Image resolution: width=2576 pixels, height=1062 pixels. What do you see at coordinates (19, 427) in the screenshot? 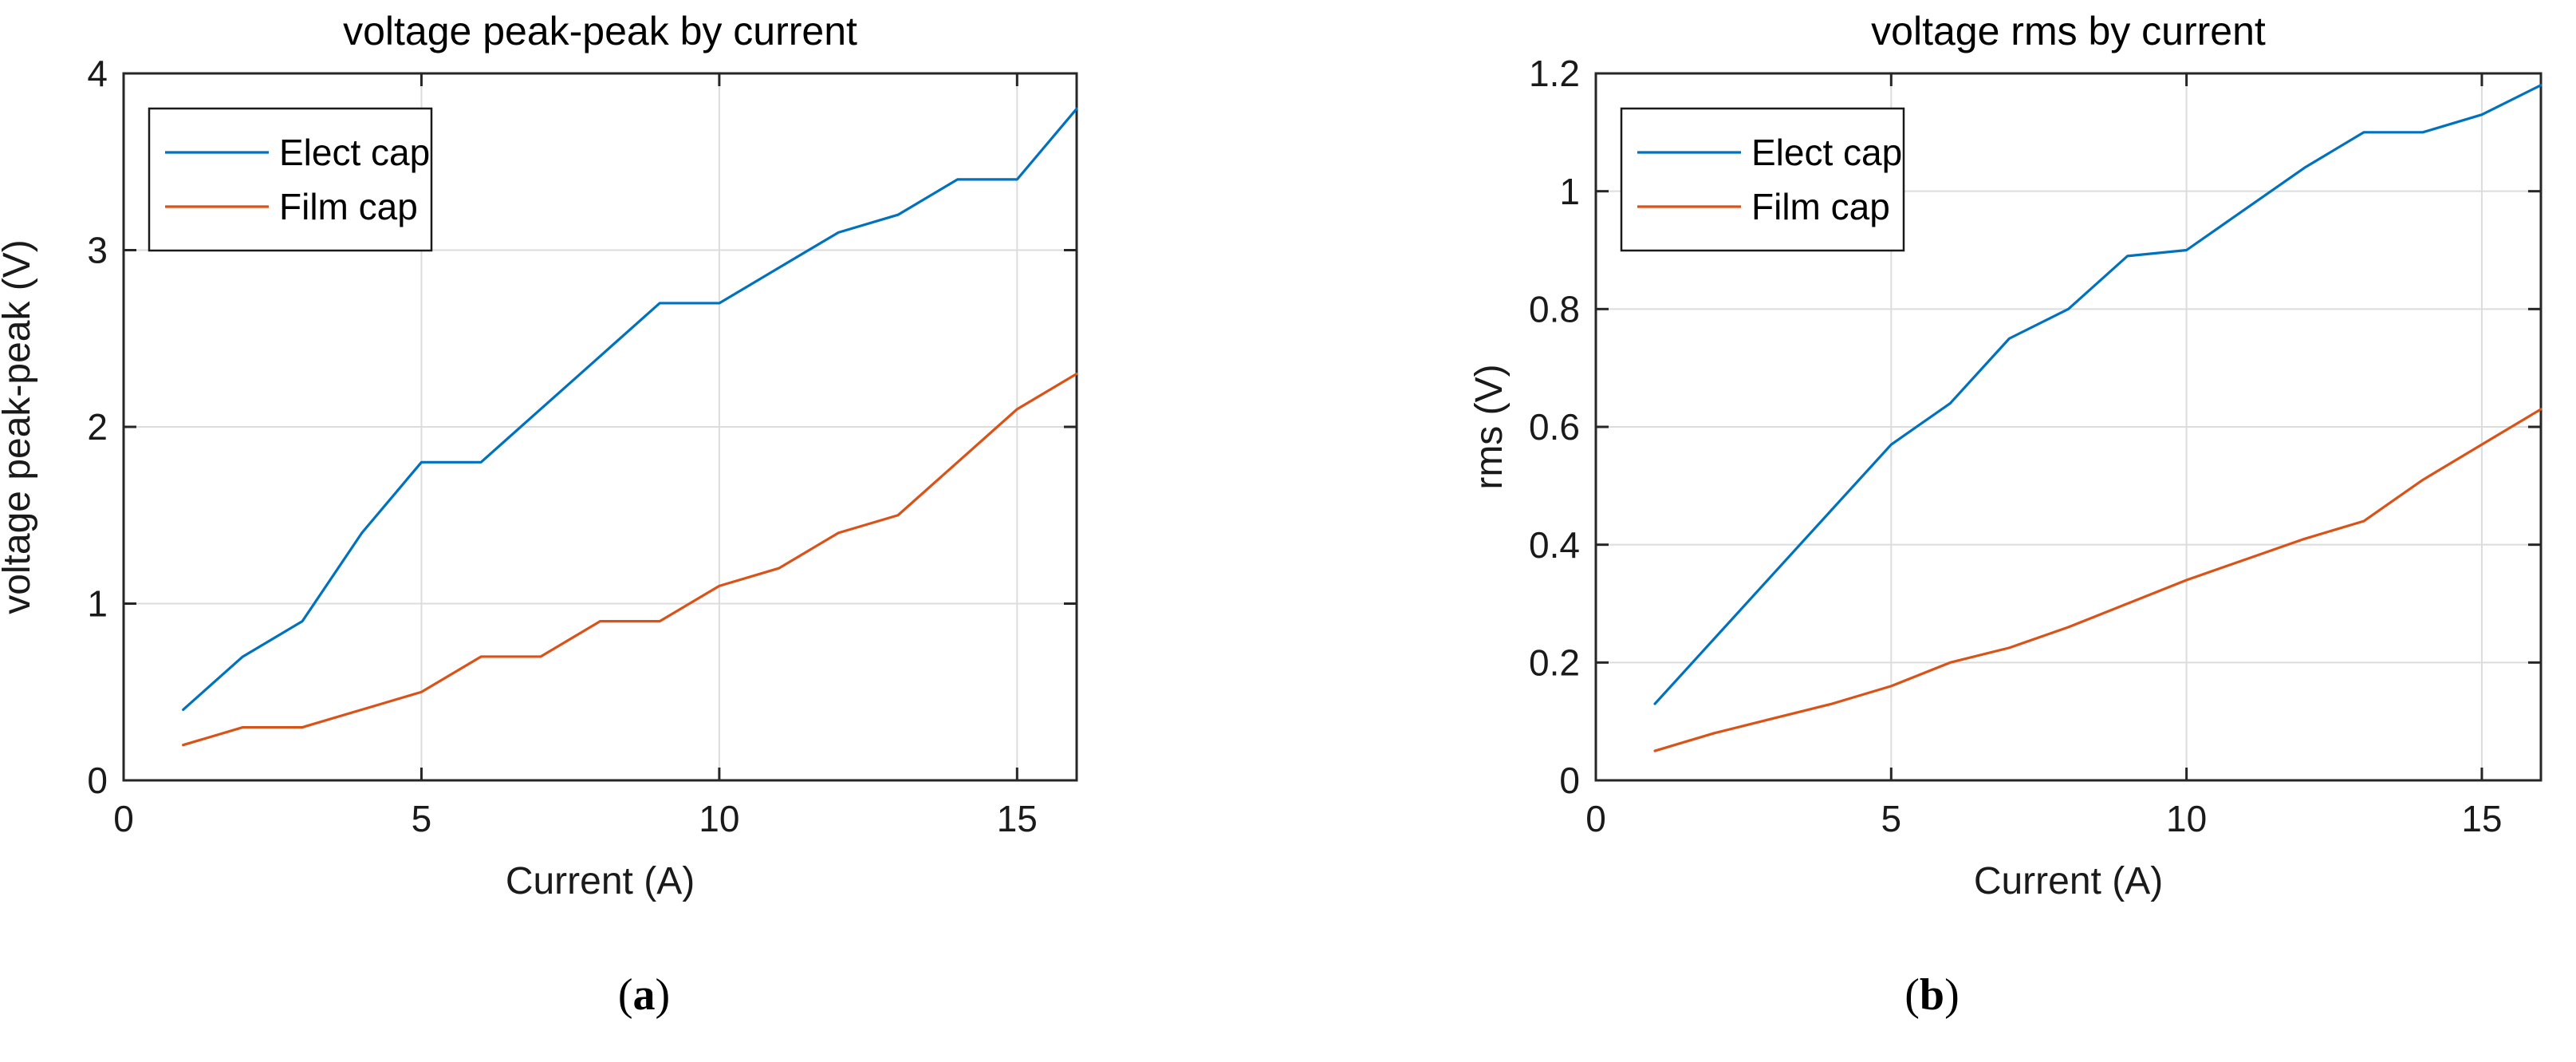
I see `y-axis-label: voltage peak-peak (V)` at bounding box center [19, 427].